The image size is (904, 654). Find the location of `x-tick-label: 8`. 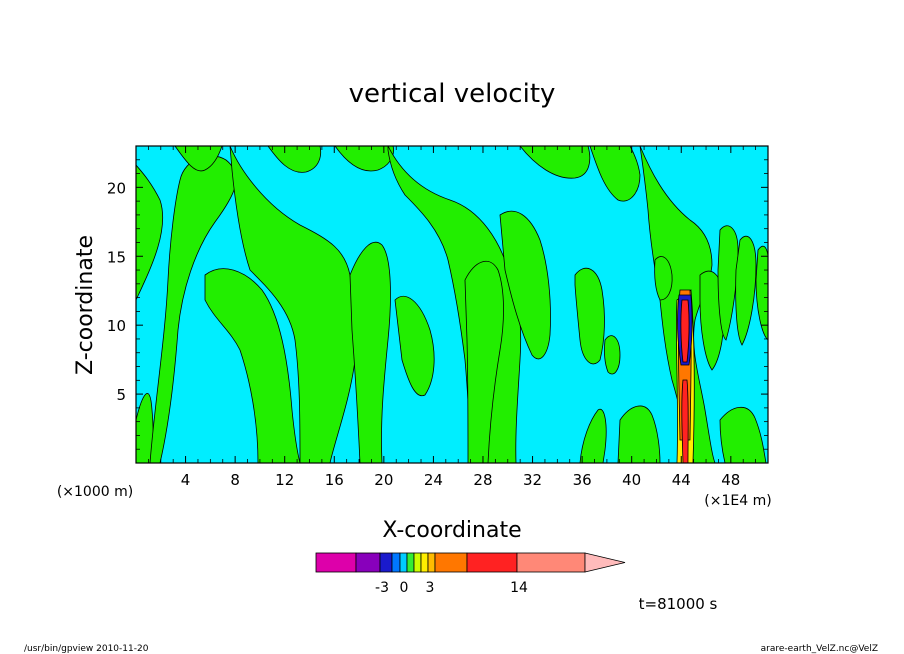

x-tick-label: 8 is located at coordinates (235, 480).